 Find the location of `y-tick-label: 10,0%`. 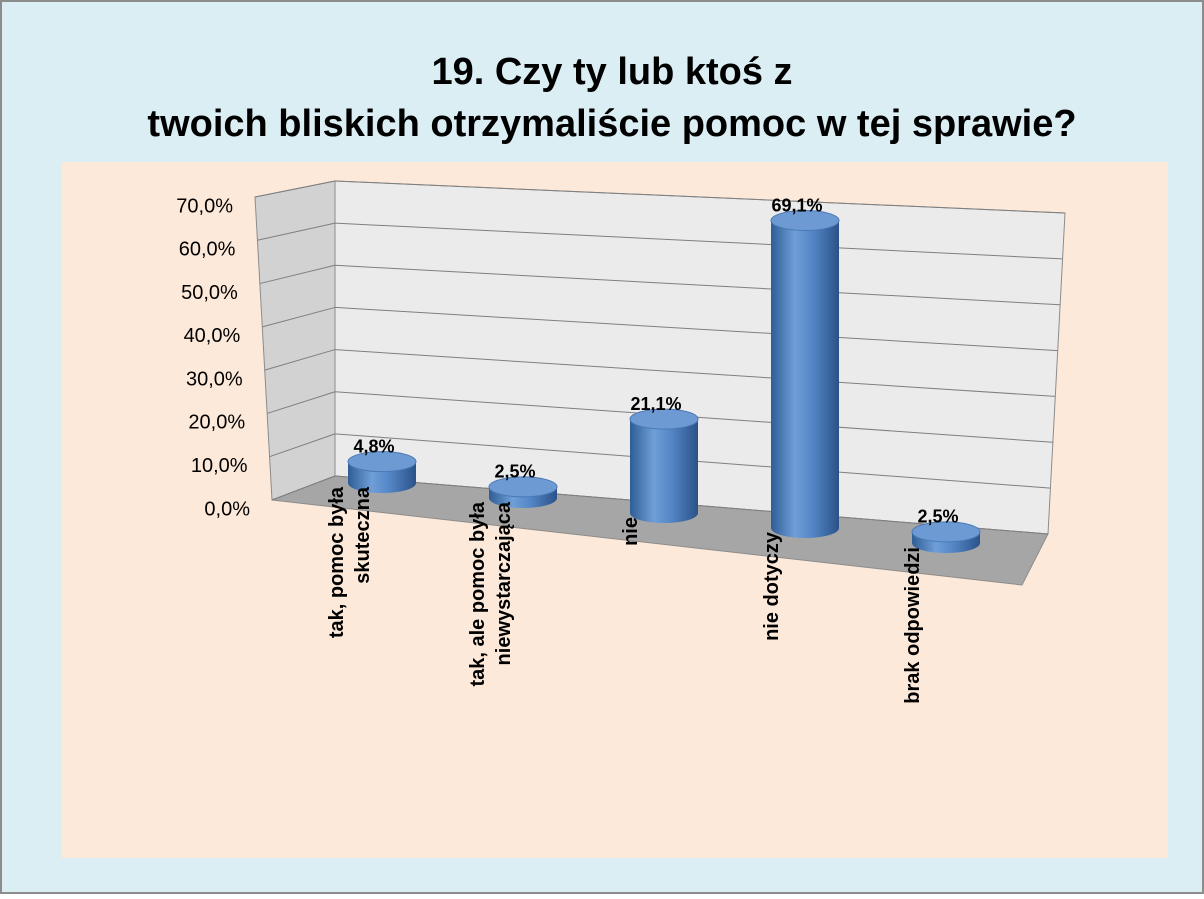

y-tick-label: 10,0% is located at coordinates (219, 466).